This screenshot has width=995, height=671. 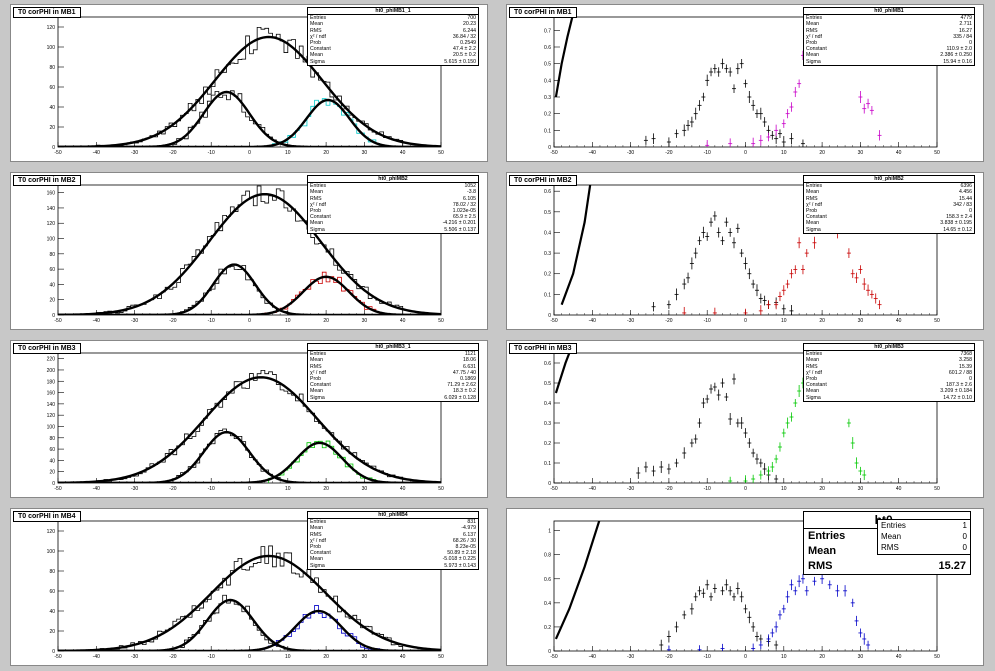 I want to click on histogram-series, so click(x=230, y=622).